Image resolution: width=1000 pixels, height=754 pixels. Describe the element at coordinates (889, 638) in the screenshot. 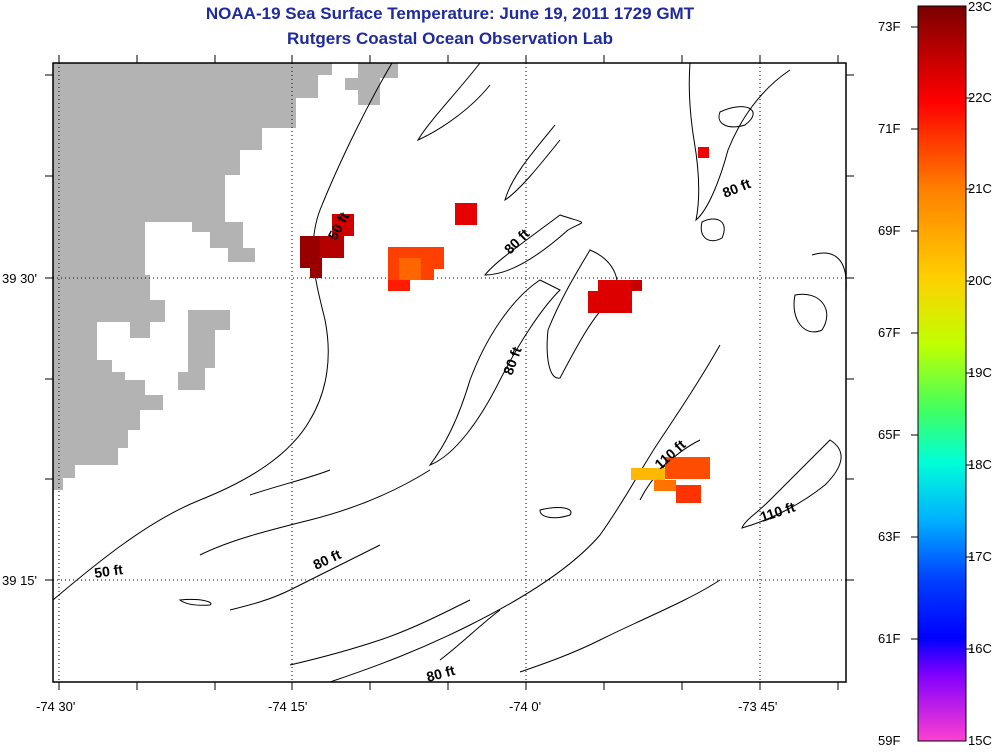

I see `colorbar-f-label: 61F` at that location.